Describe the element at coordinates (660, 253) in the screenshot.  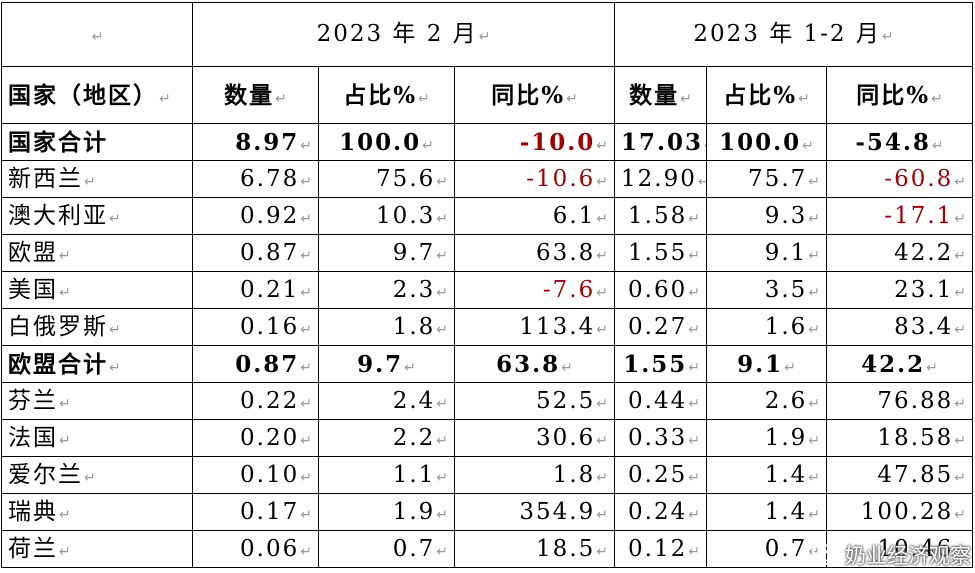
I see `cell-qty-cumulative: 1.55↵` at that location.